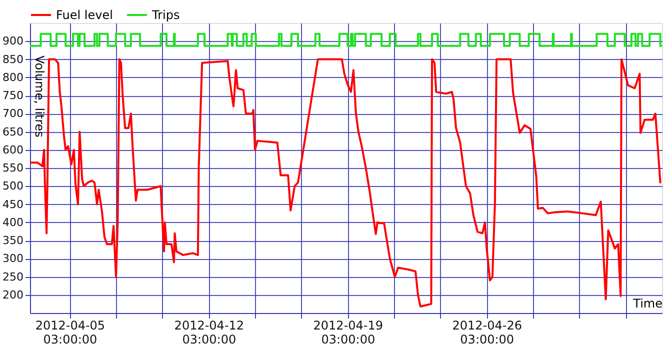  What do you see at coordinates (13, 59) in the screenshot?
I see `y-tick-label: 850` at bounding box center [13, 59].